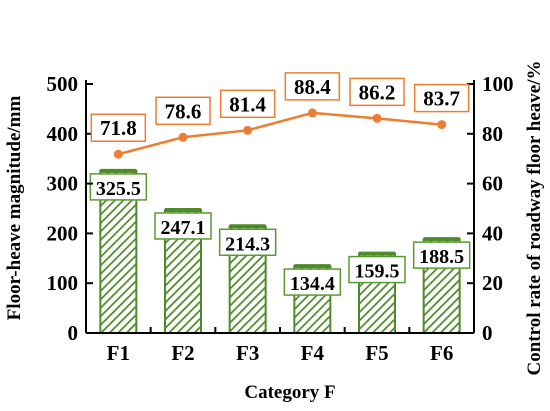 The height and width of the screenshot is (411, 550). I want to click on bar-value-label: 214.3, so click(247, 244).